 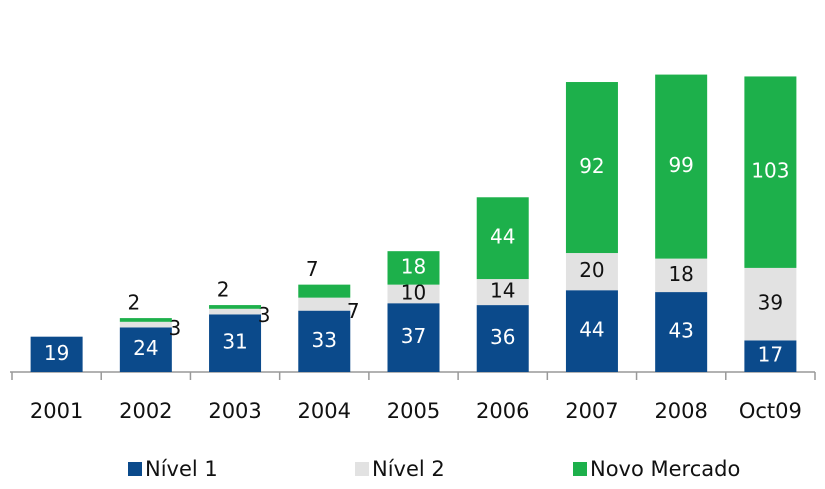 What do you see at coordinates (181, 469) in the screenshot?
I see `legend-label: Nível 1` at bounding box center [181, 469].